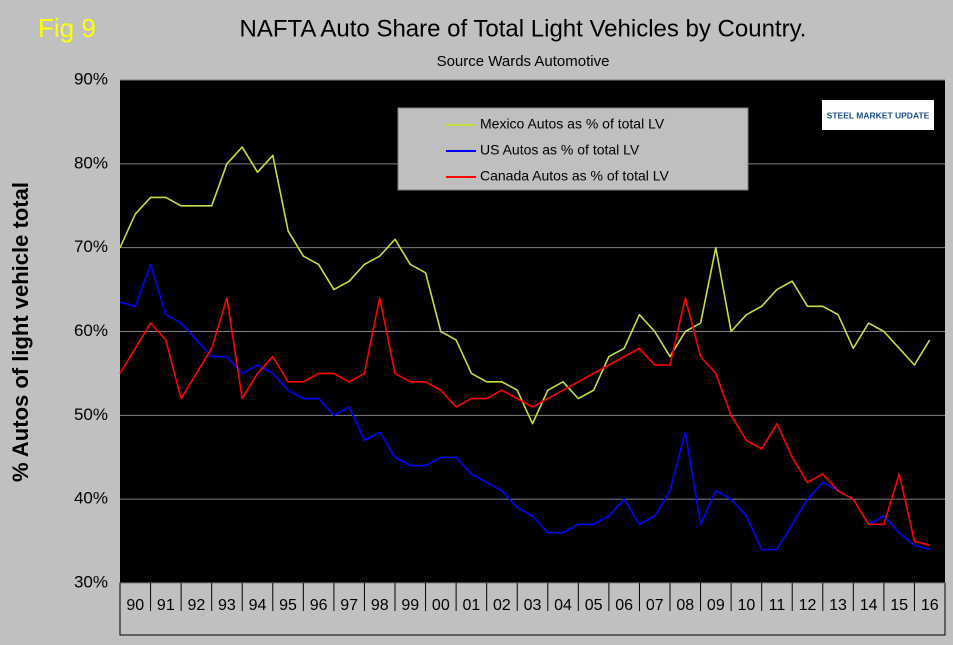  I want to click on x-tick-label: 12, so click(808, 605).